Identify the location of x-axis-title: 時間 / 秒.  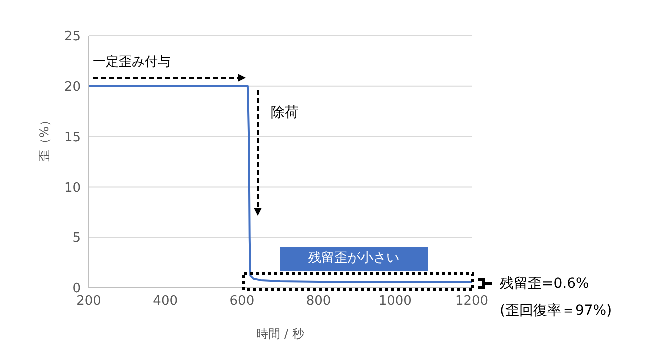
(280, 334).